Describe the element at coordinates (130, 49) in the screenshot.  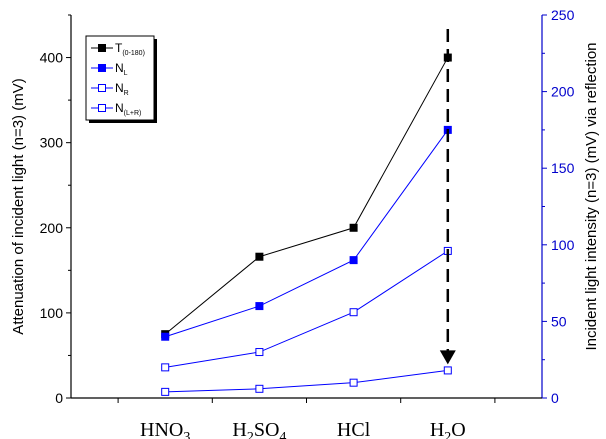
I see `legend-entry-label: T(0-180)` at that location.